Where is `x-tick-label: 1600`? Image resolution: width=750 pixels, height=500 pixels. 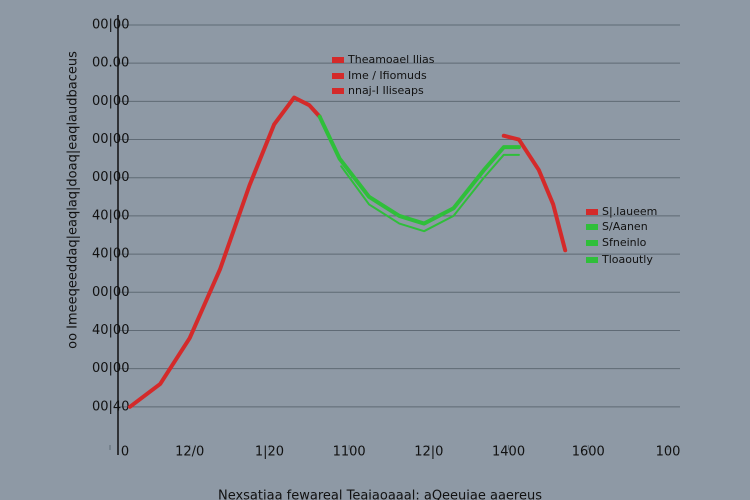
x-tick-label: 1600 is located at coordinates (588, 452).